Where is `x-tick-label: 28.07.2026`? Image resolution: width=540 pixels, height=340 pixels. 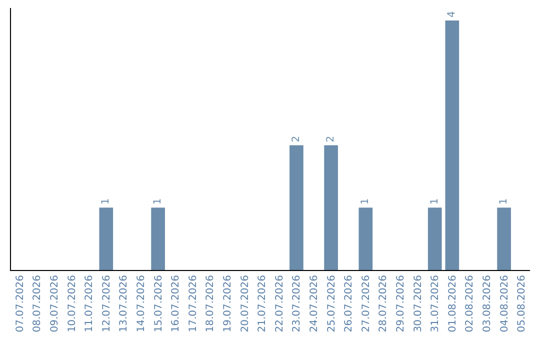 x-tick-label: 28.07.2026 is located at coordinates (384, 303).